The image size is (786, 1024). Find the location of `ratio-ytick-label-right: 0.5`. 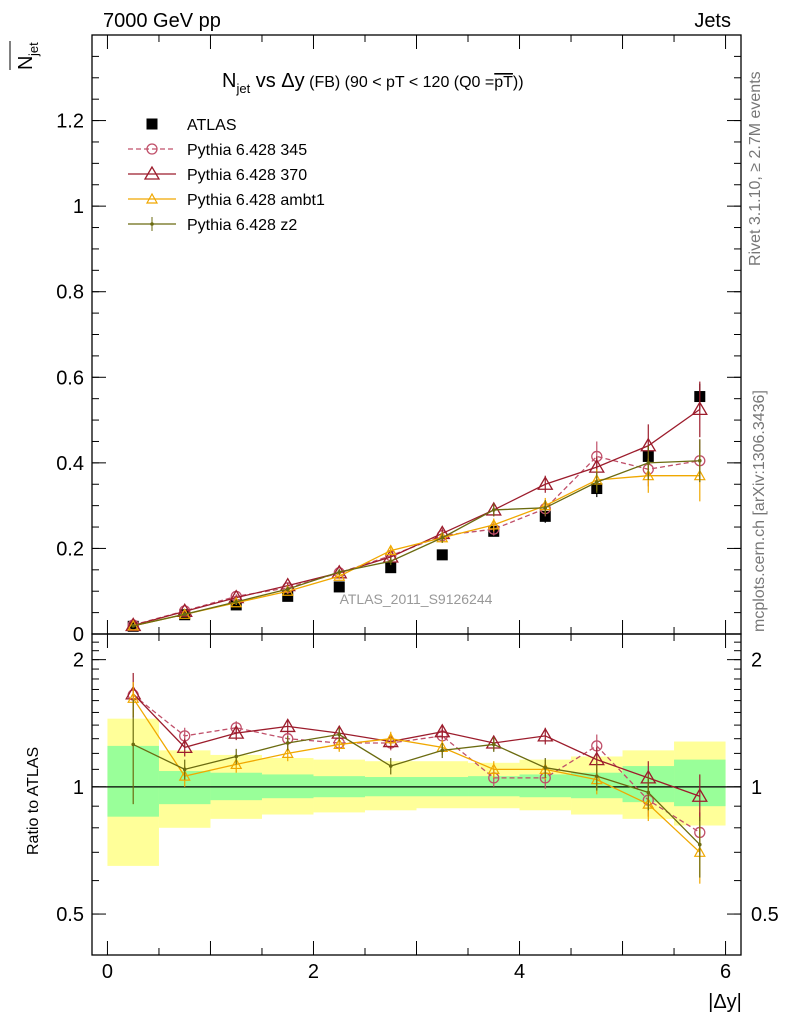

ratio-ytick-label-right: 0.5 is located at coordinates (765, 915).